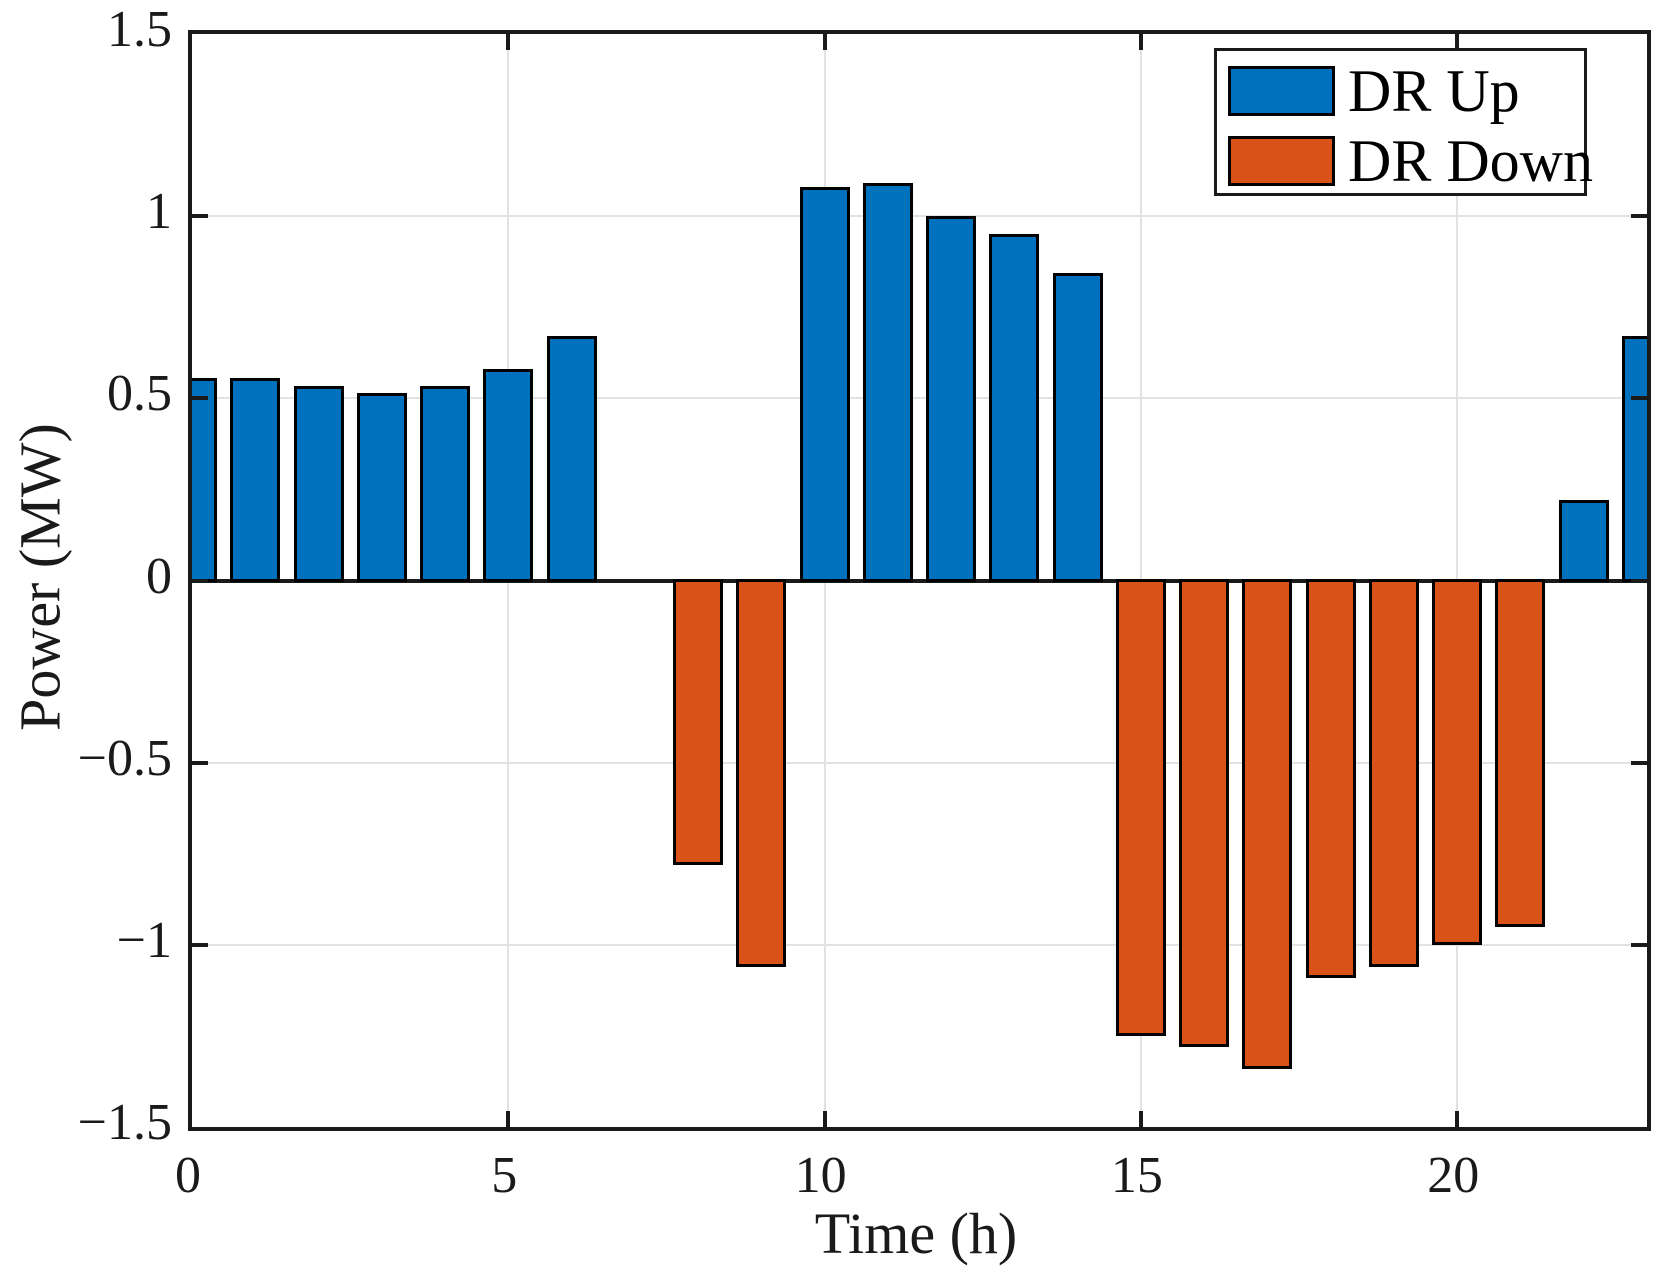 This screenshot has width=1663, height=1273. Describe the element at coordinates (1281, 161) in the screenshot. I see `legend-swatch-dr-down` at that location.